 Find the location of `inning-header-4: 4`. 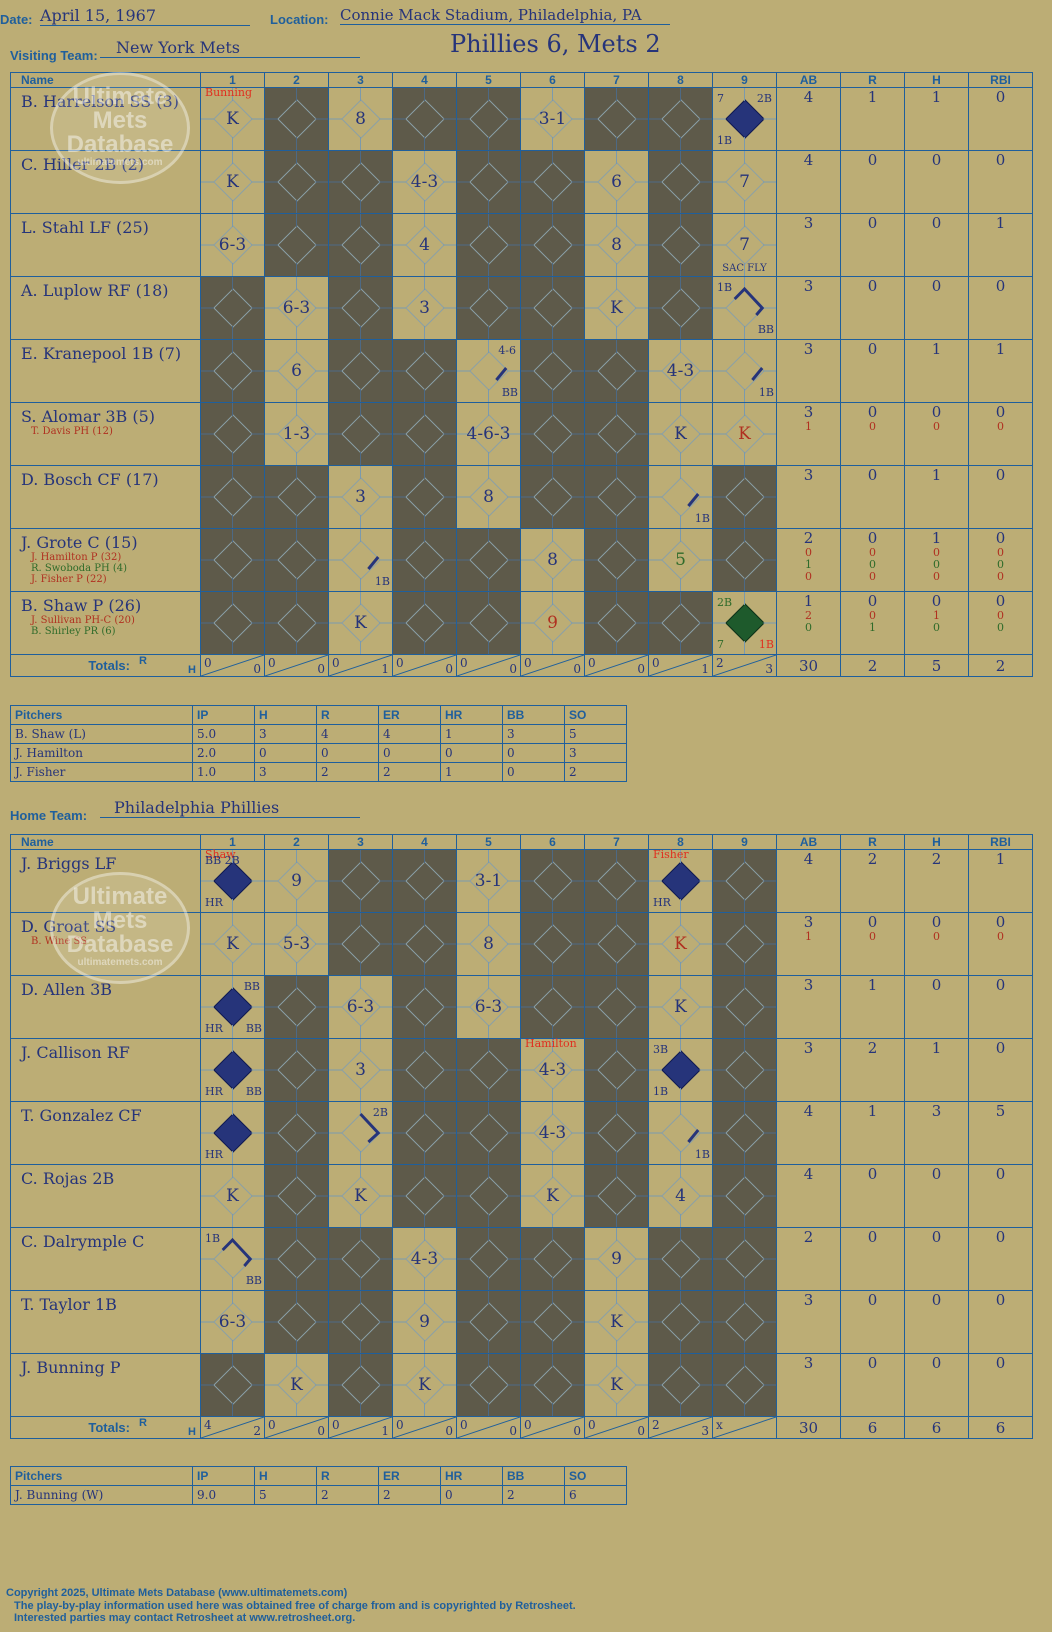

inning-header-4: 4 is located at coordinates (424, 842).